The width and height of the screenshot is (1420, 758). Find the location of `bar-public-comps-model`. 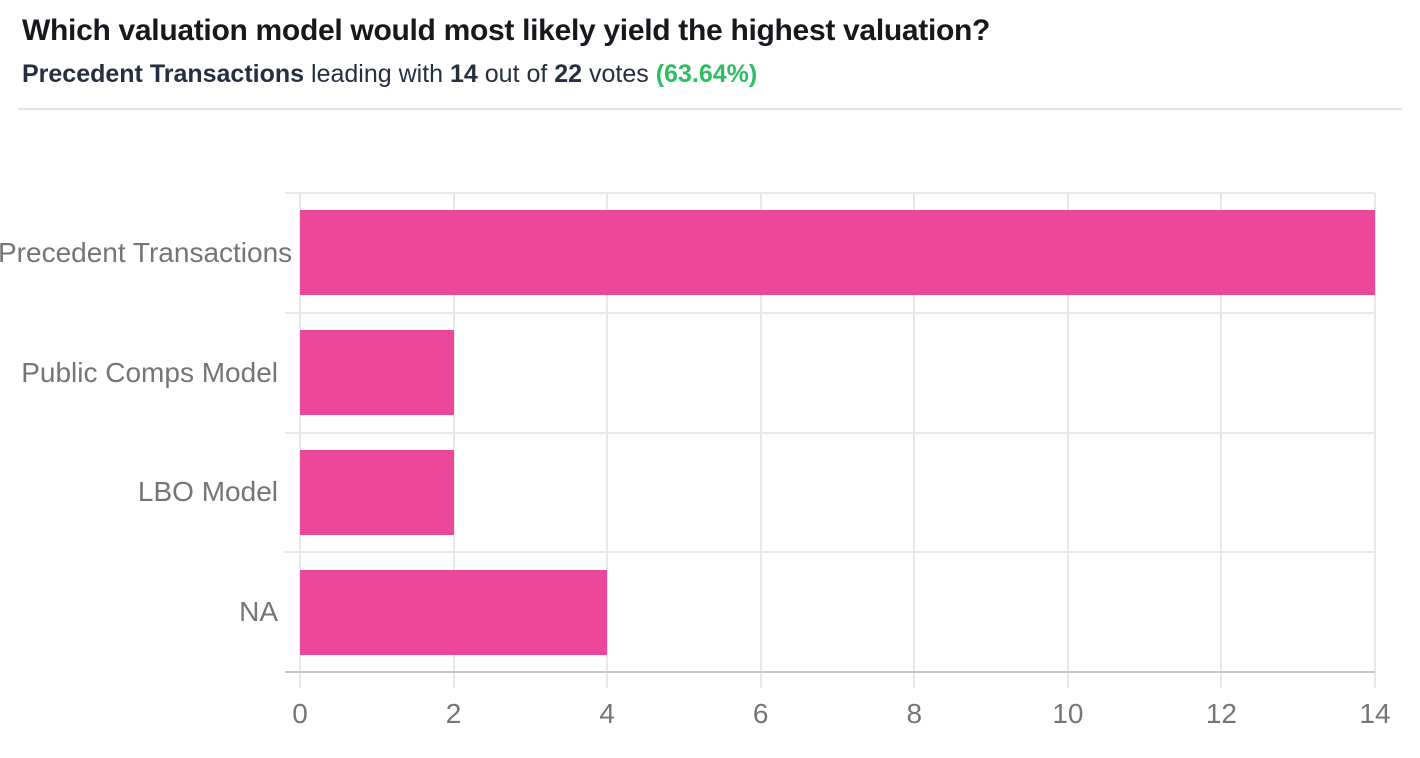

bar-public-comps-model is located at coordinates (377, 373).